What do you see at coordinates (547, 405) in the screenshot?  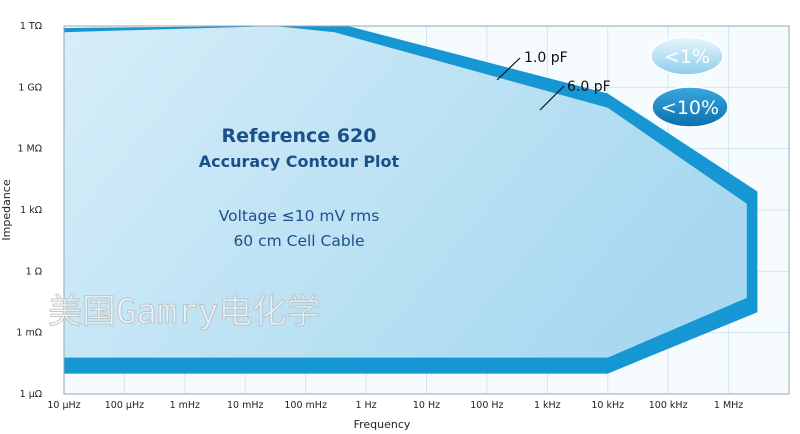 I see `x-tick-label: 1 kHz` at bounding box center [547, 405].